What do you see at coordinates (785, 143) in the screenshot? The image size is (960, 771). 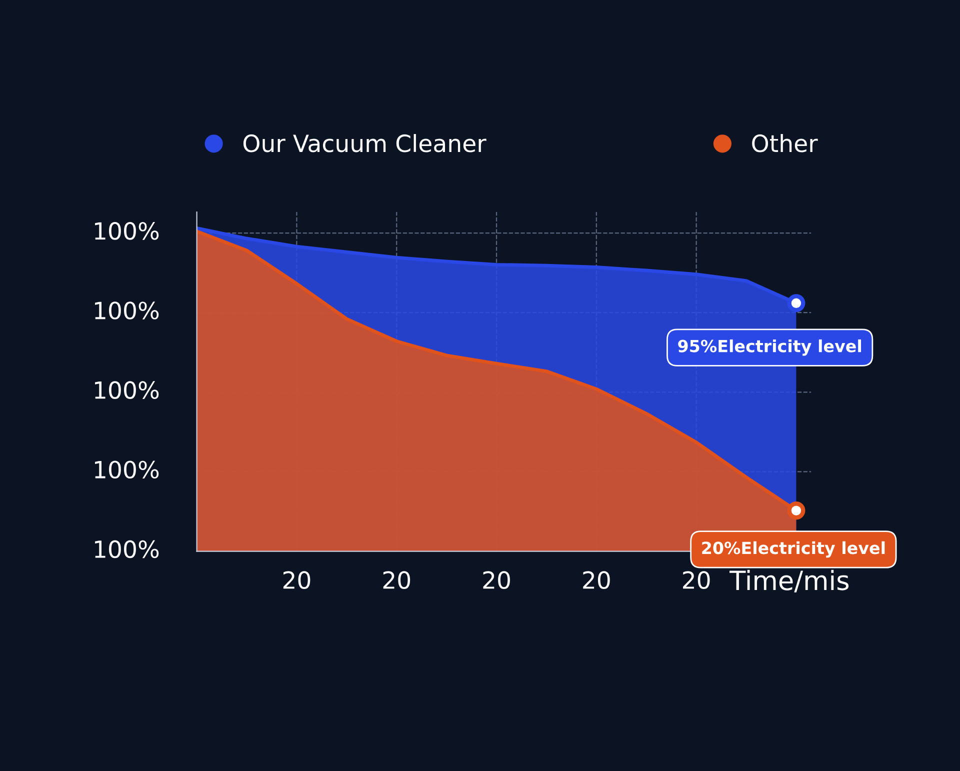 I see `legend-label: Other` at bounding box center [785, 143].